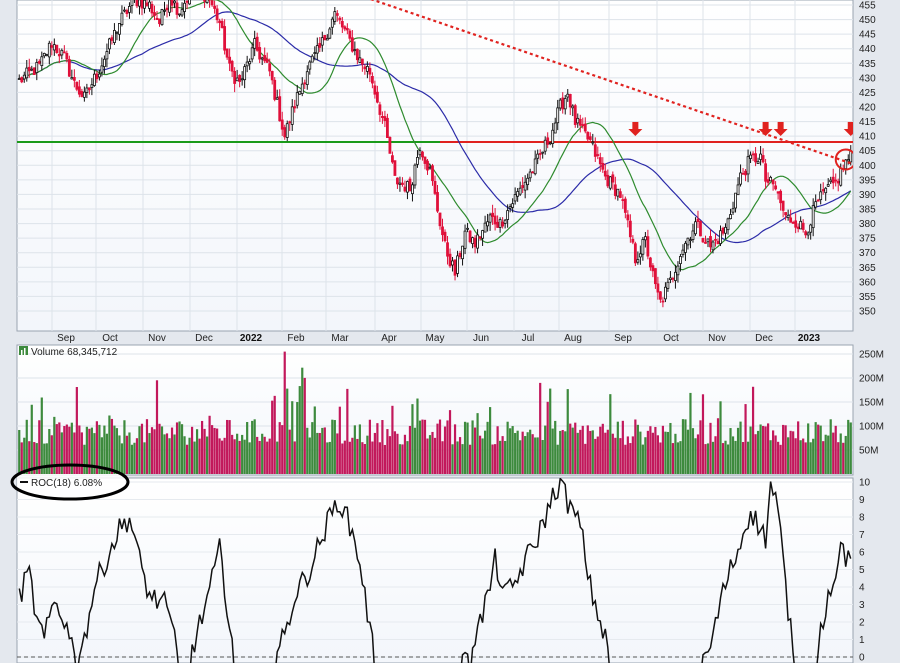 The image size is (900, 663). I want to click on signal-arrow-head, so click(780, 132).